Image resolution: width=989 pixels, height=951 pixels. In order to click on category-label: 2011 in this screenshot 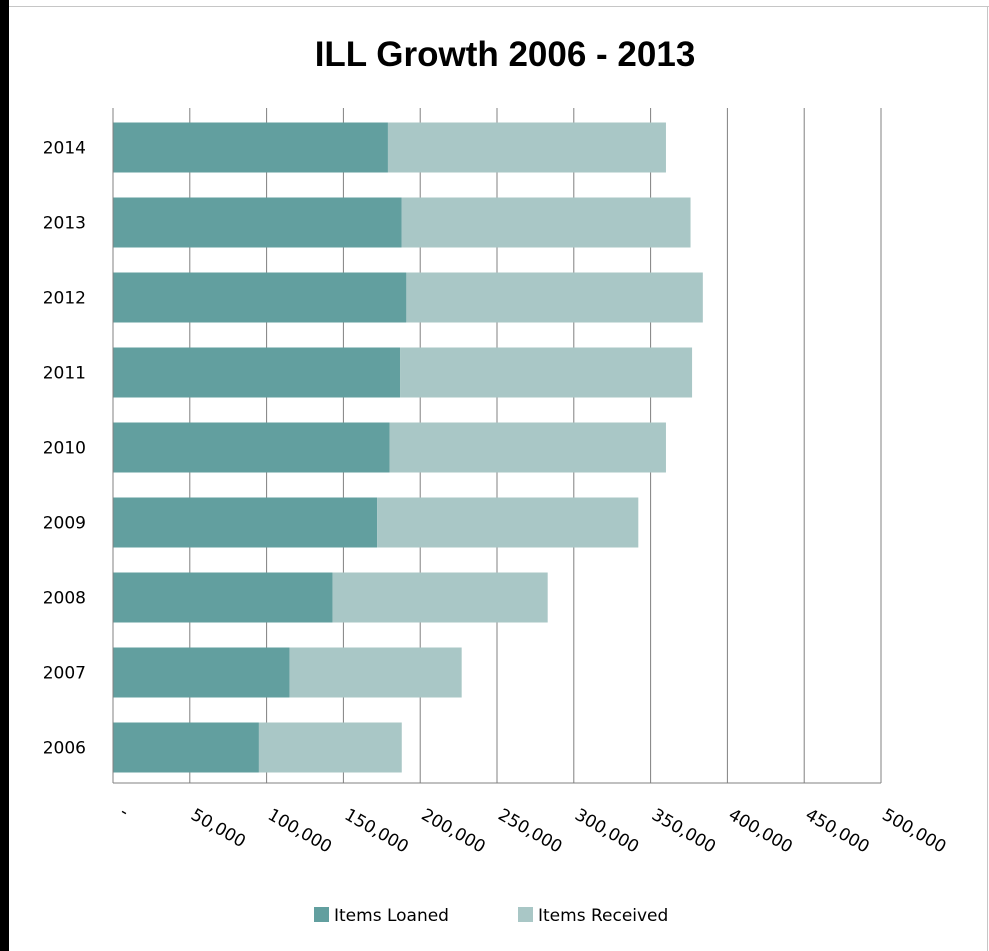, I will do `click(64, 374)`.